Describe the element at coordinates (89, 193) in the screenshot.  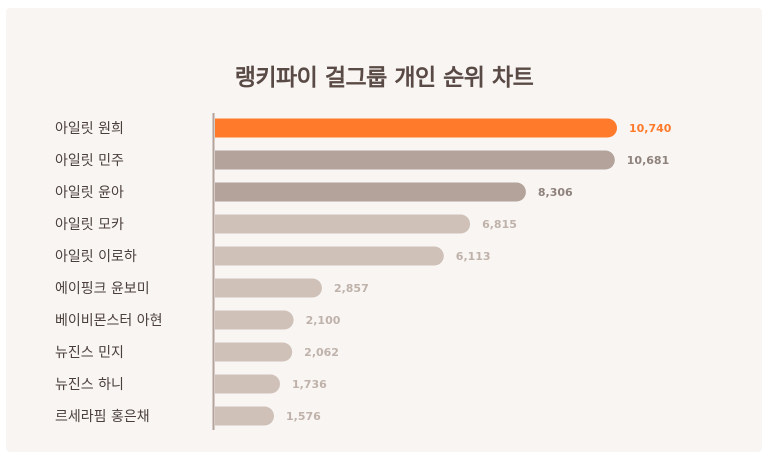
I see `category-label: 아일릿 윤아` at that location.